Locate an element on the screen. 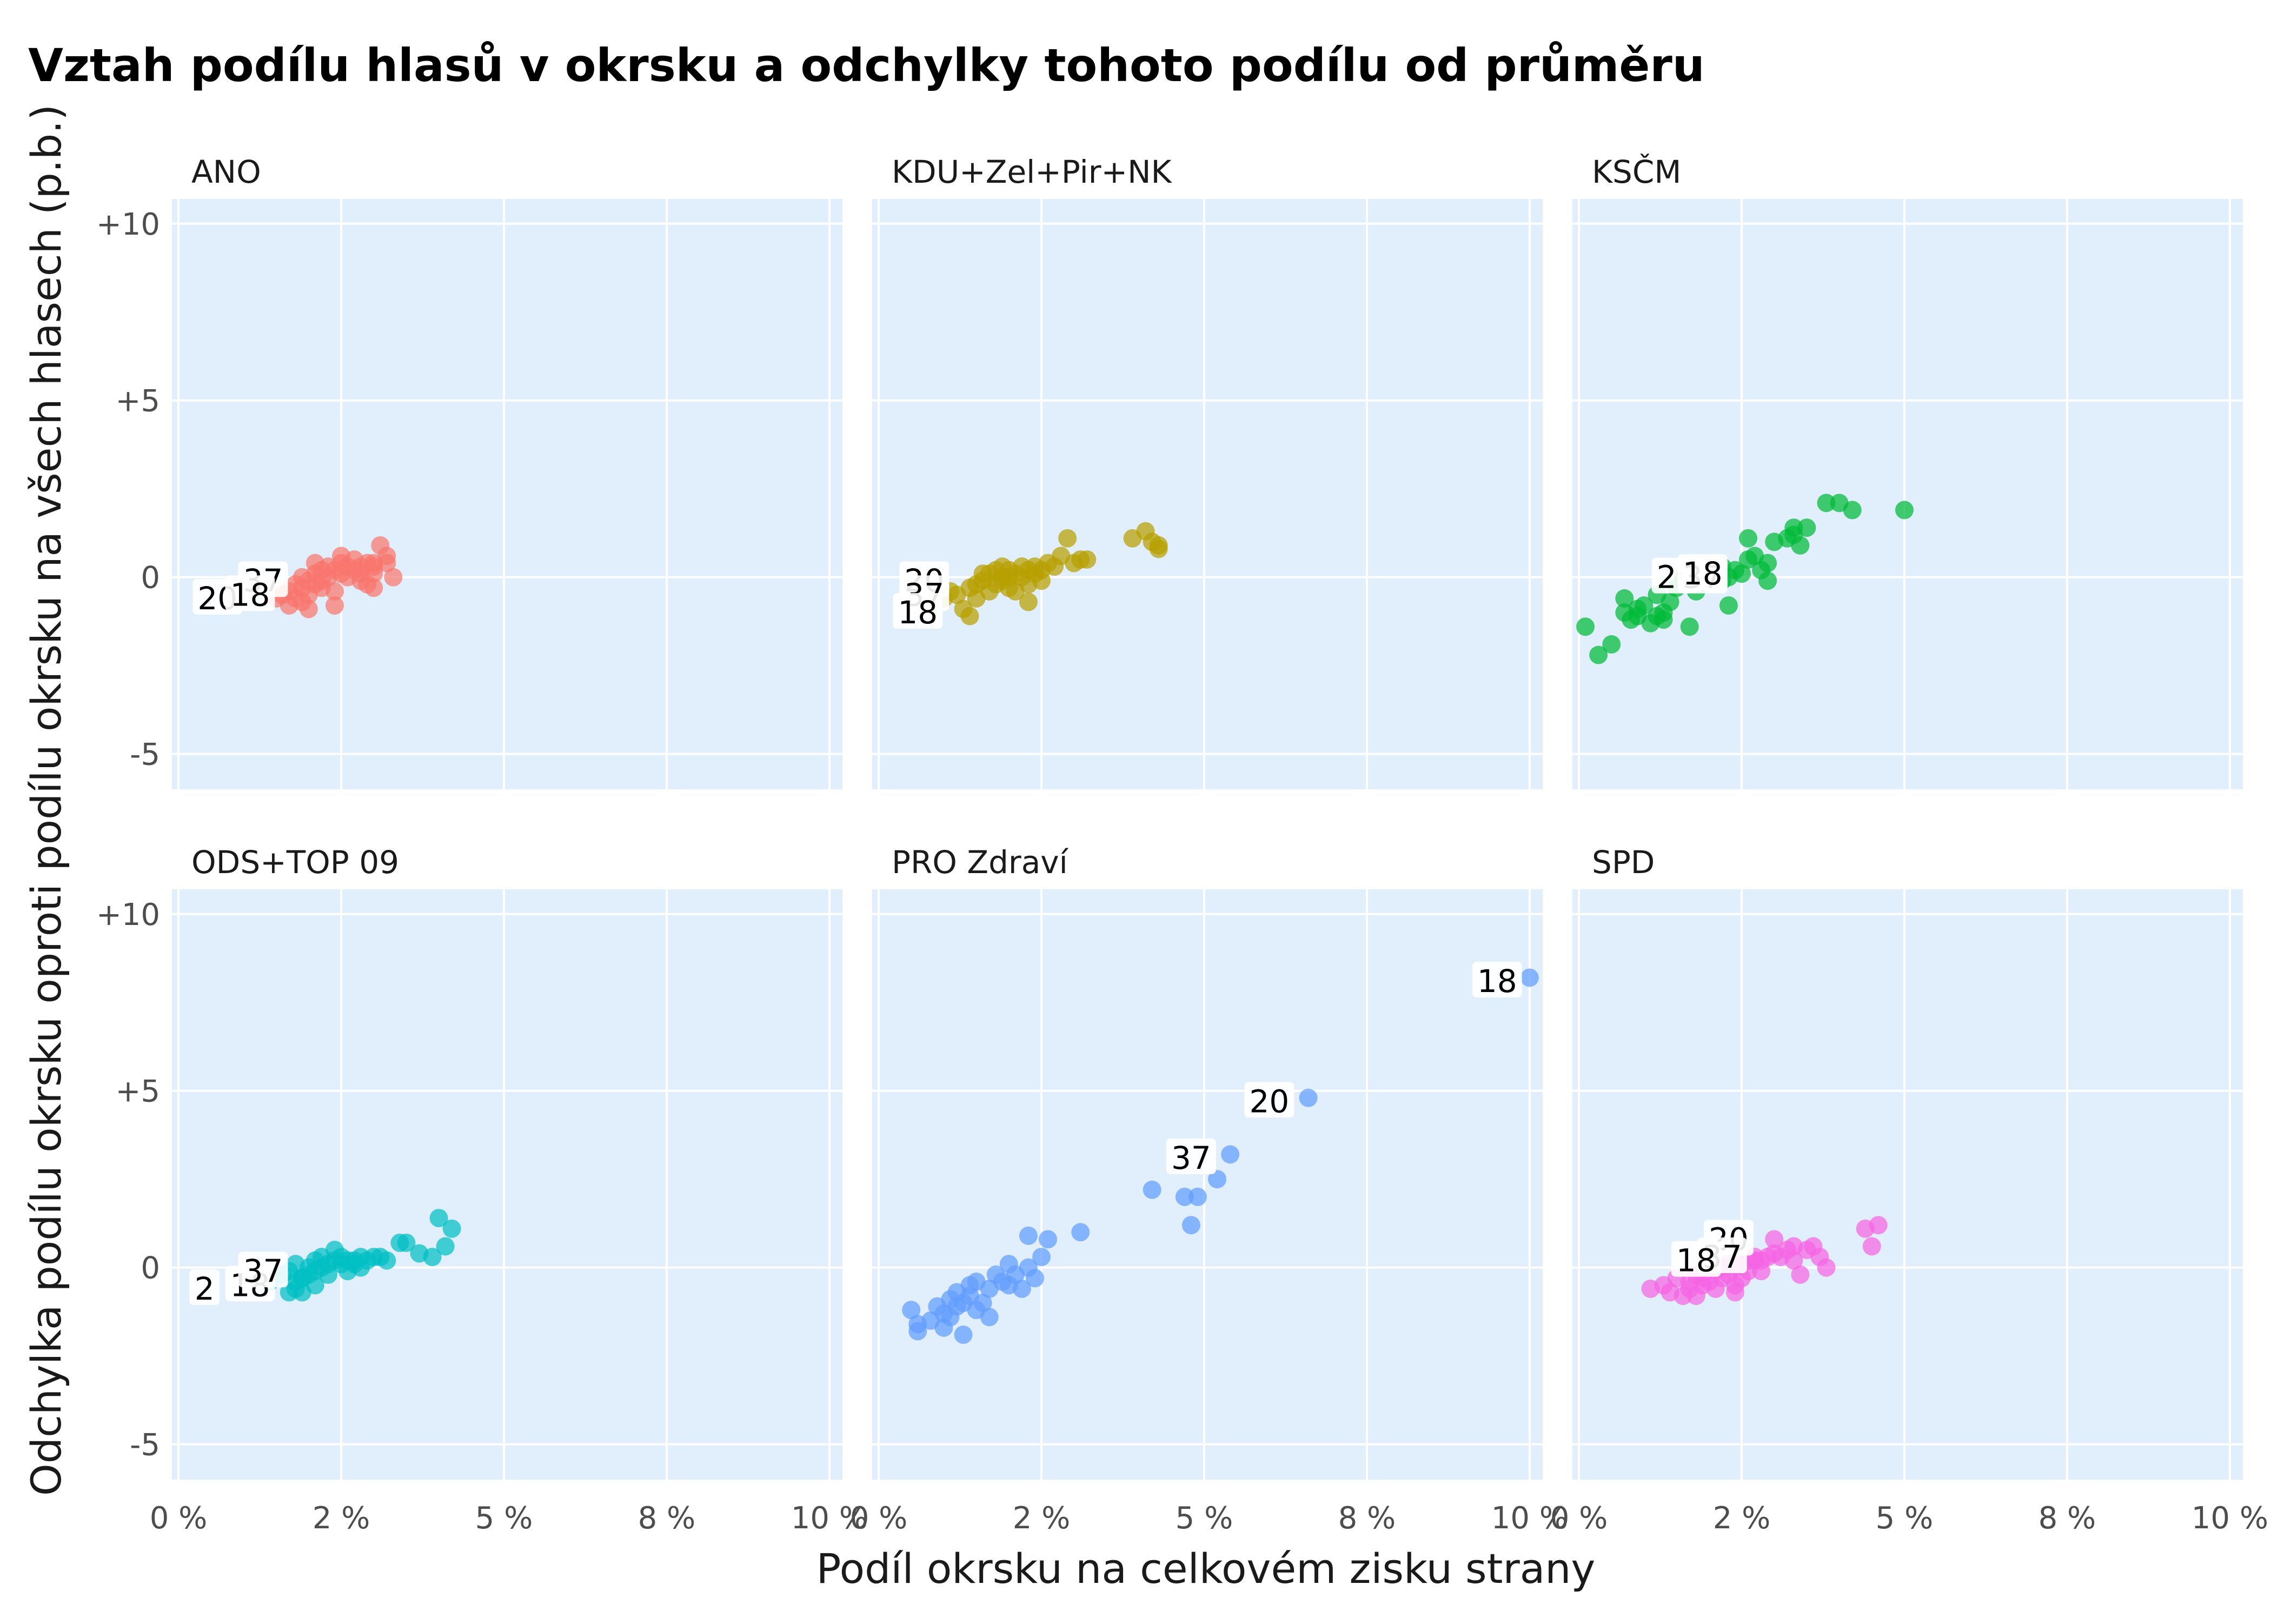 This screenshot has width=2271, height=1624. facet-spd-label-box is located at coordinates (1696, 1259).